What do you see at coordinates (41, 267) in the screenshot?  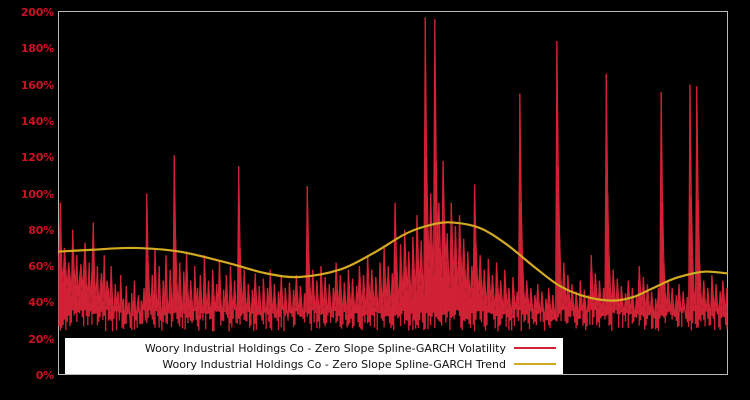 I see `y-axis-tick-label: 60%` at bounding box center [41, 267].